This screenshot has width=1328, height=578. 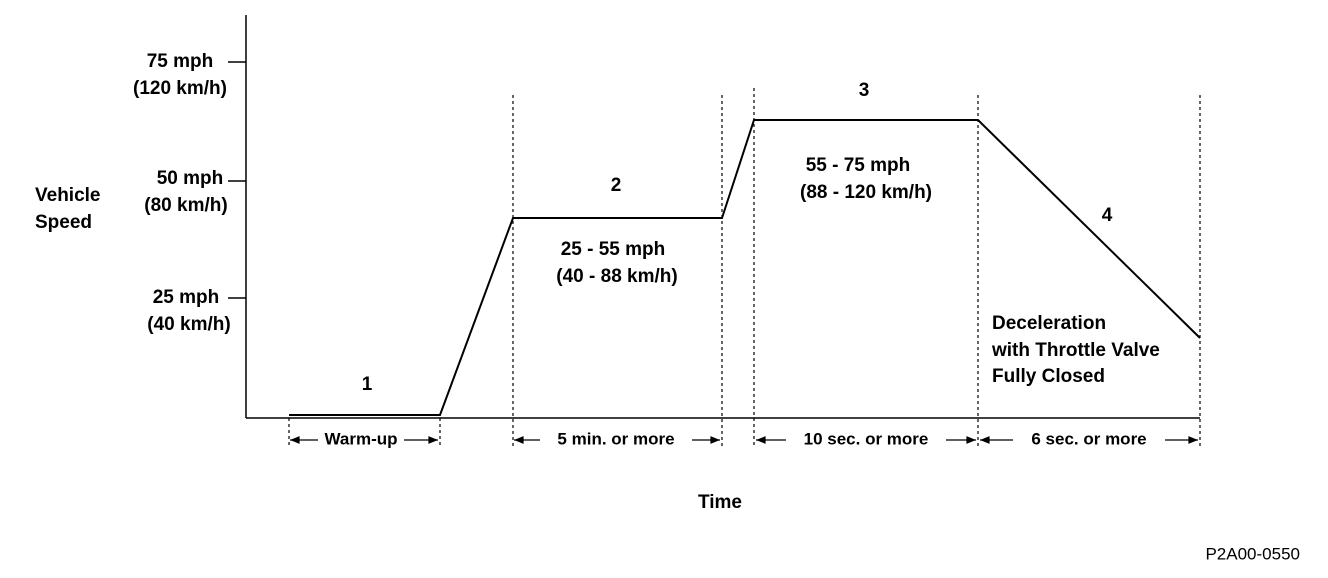 I want to click on duration: 10 sec. or more, so click(x=866, y=438).